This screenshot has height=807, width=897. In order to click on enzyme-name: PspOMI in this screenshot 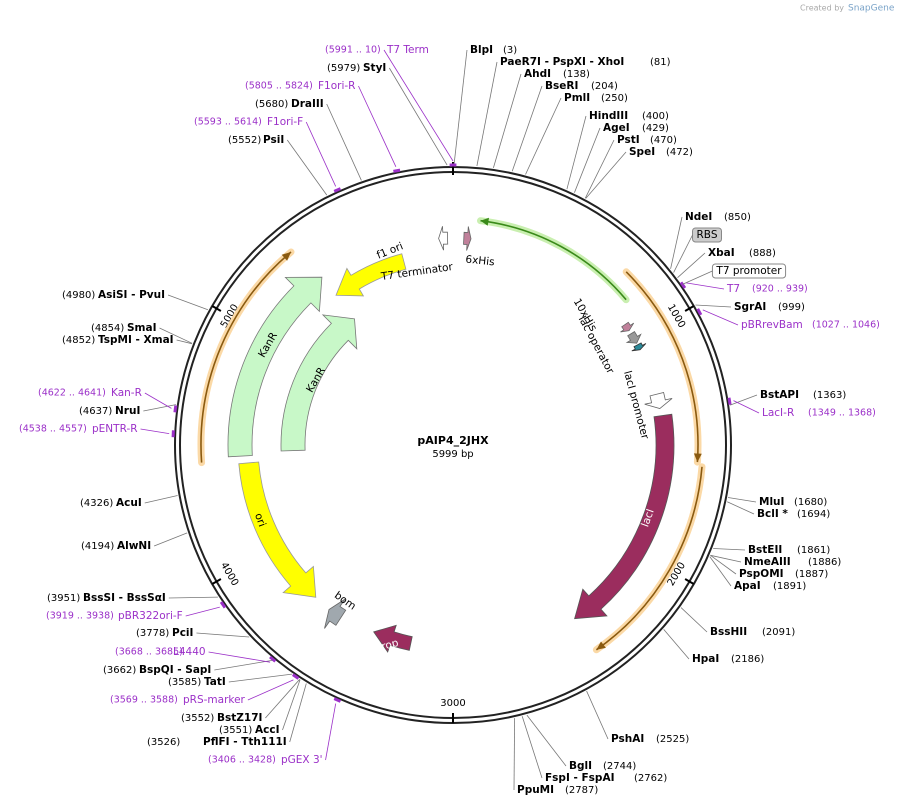, I will do `click(761, 574)`.